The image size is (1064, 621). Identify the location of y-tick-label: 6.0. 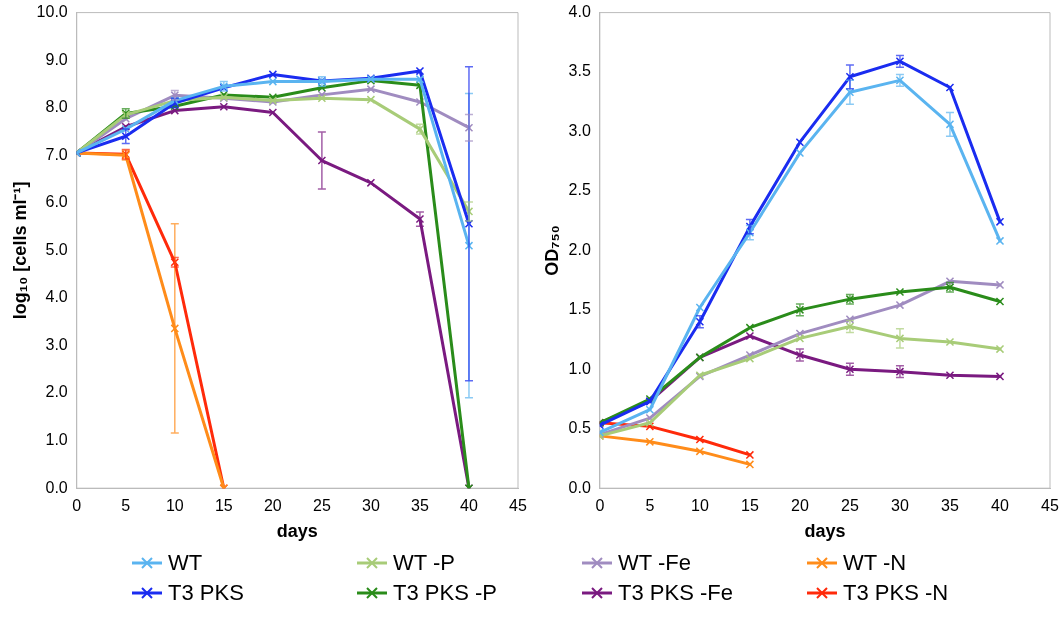
(56, 202).